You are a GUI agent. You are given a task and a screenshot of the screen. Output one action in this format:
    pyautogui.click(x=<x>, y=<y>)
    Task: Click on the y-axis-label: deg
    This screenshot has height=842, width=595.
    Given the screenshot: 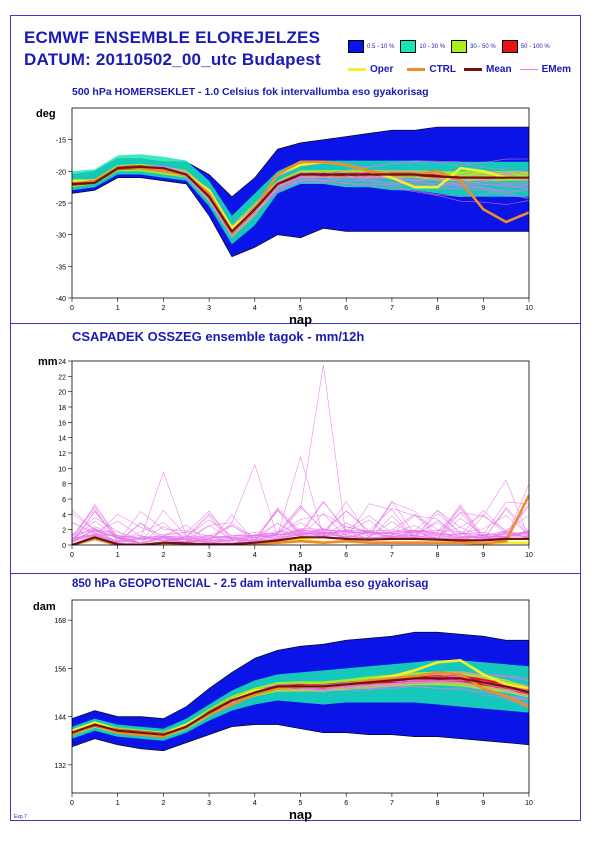 What is the action you would take?
    pyautogui.click(x=46, y=114)
    